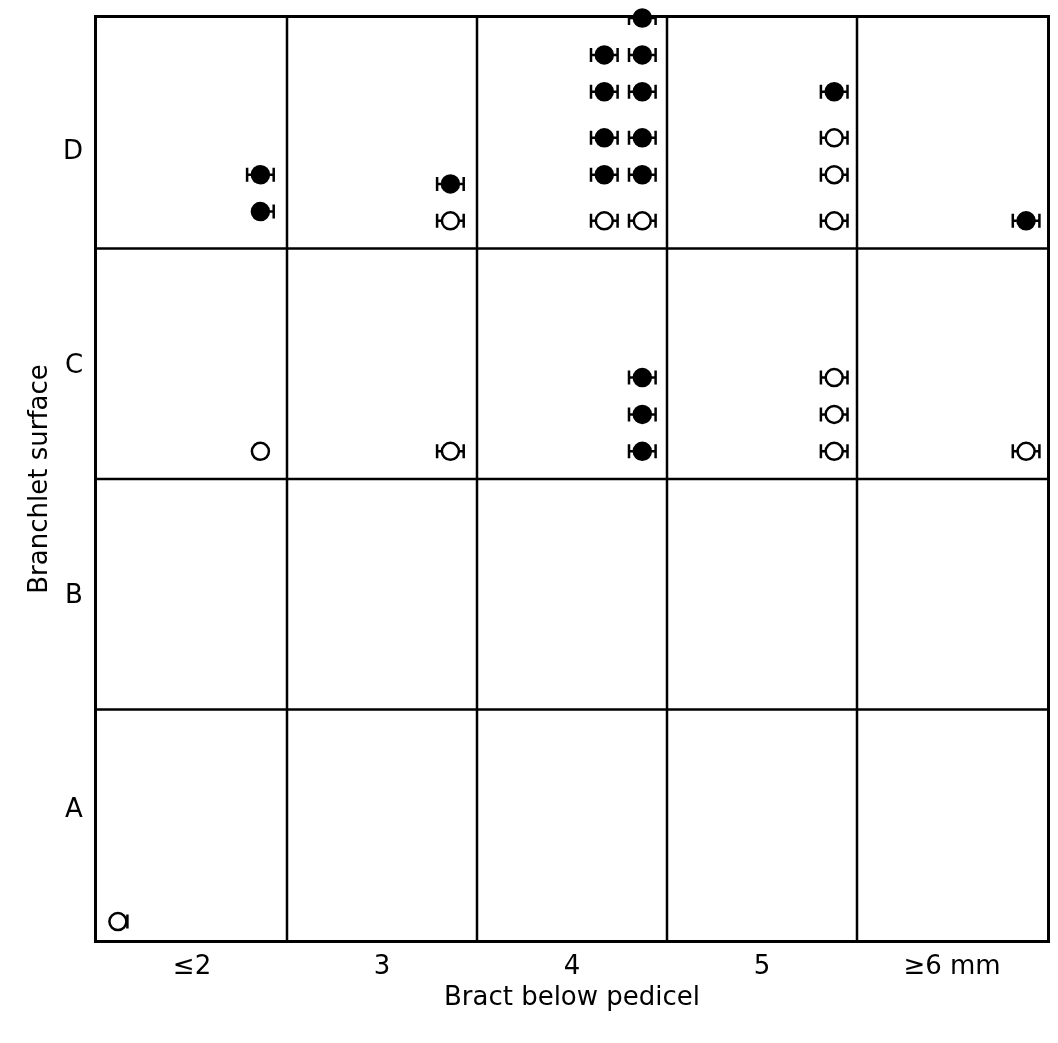 This screenshot has height=1043, width=1058. I want to click on x-tick-label: 5, so click(762, 964).